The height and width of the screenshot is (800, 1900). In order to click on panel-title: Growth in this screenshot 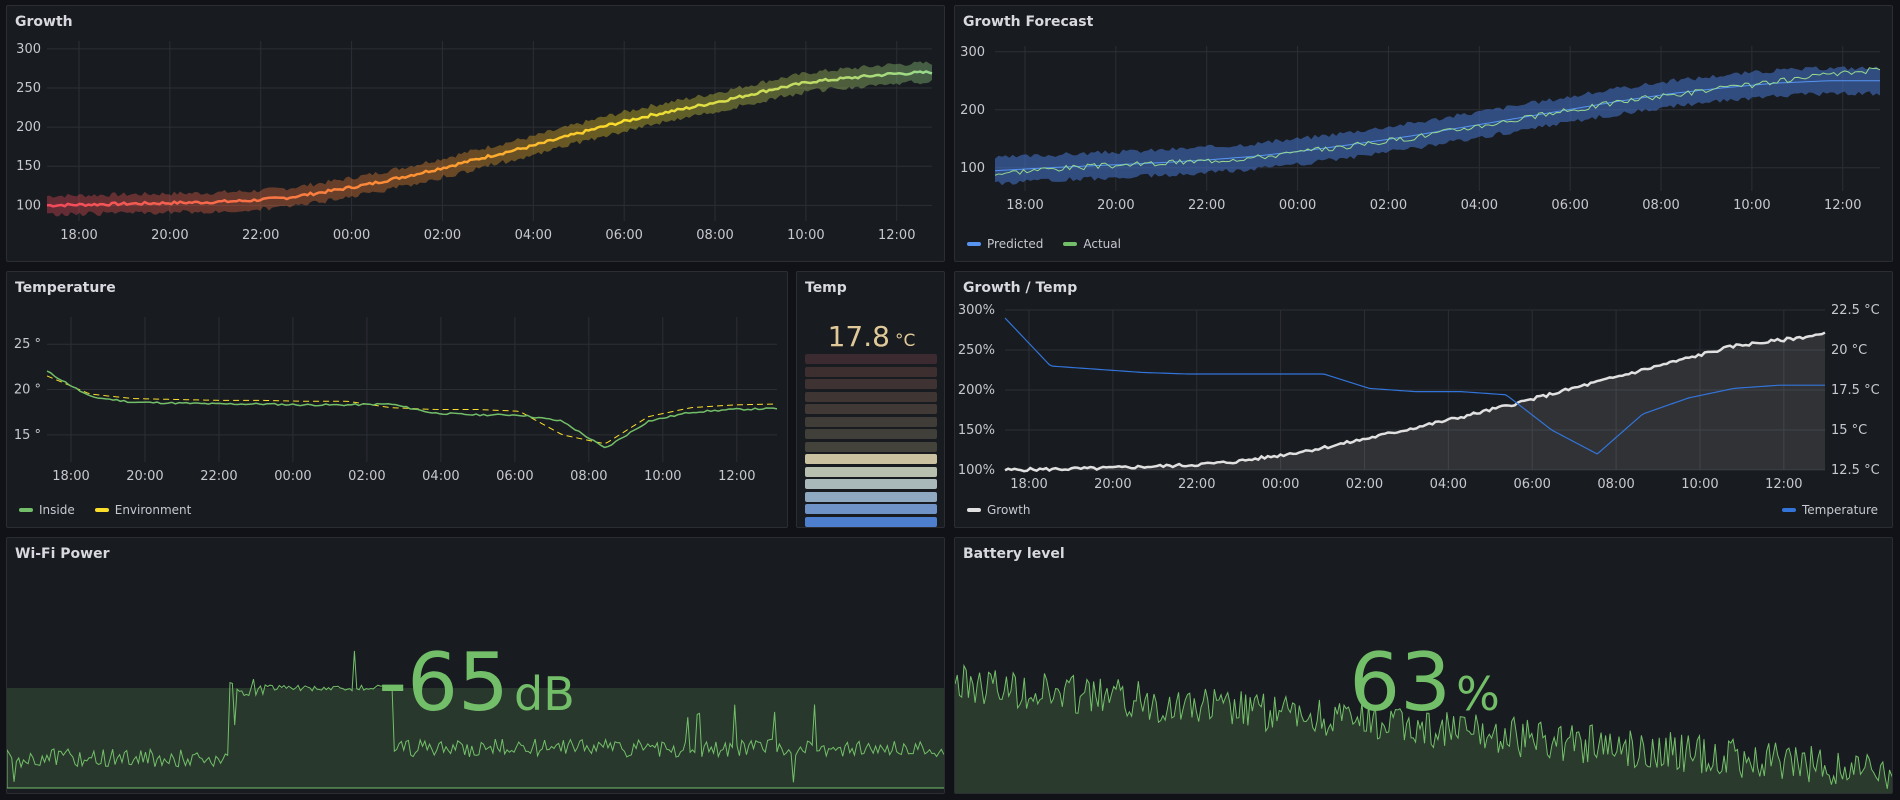, I will do `click(44, 22)`.